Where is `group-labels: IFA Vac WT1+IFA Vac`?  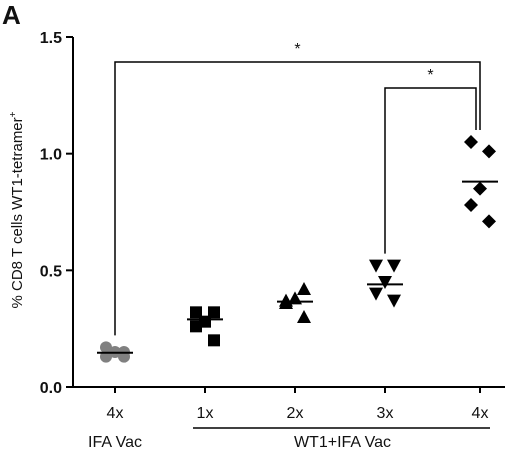 group-labels: IFA Vac WT1+IFA Vac is located at coordinates (289, 439).